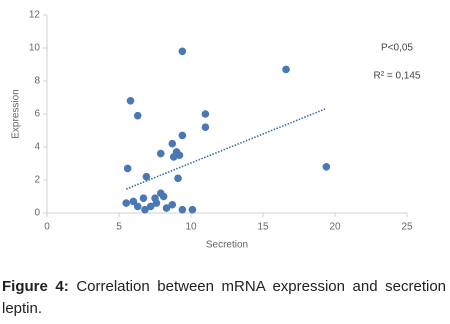 This screenshot has height=324, width=450. Describe the element at coordinates (191, 227) in the screenshot. I see `x-tick-label: 10` at that location.